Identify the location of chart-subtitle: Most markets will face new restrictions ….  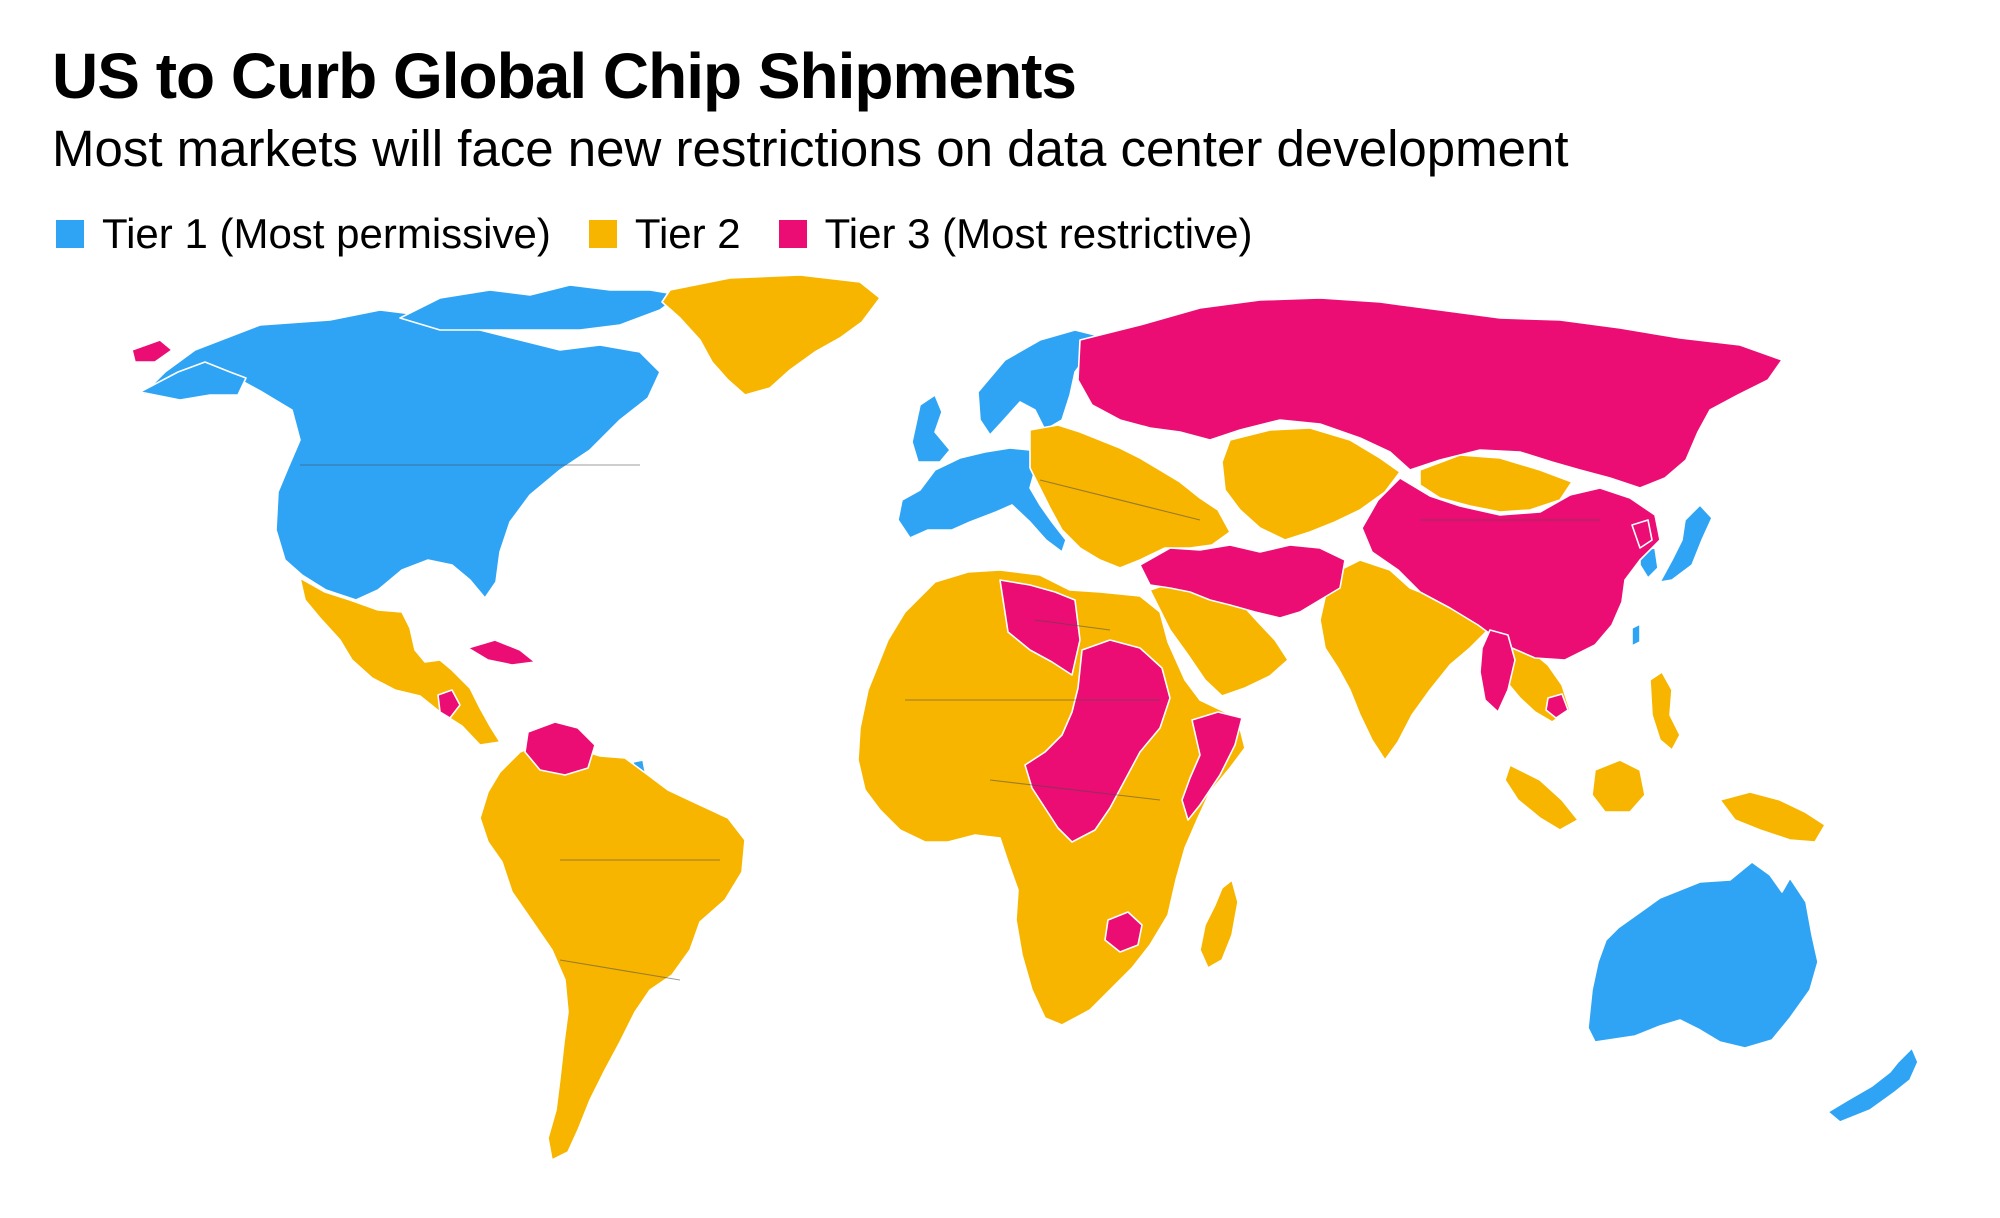
(810, 148).